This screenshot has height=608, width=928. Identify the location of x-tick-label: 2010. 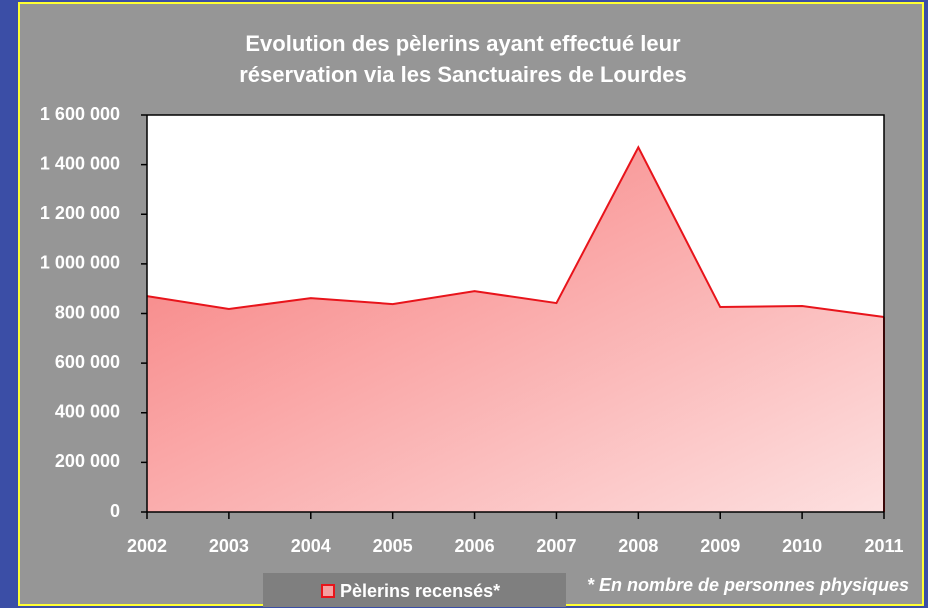
(802, 546).